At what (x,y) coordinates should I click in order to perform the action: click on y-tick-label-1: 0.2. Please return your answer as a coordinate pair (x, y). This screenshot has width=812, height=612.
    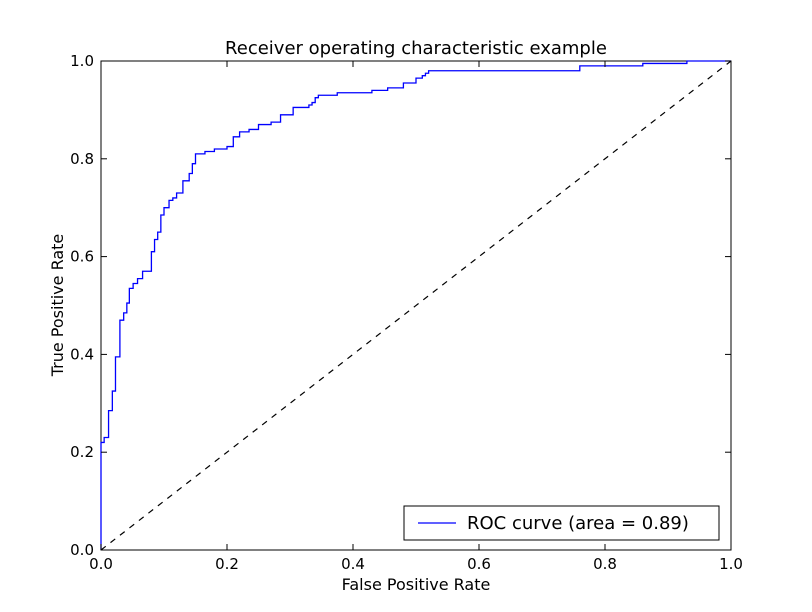
    Looking at the image, I should click on (82, 452).